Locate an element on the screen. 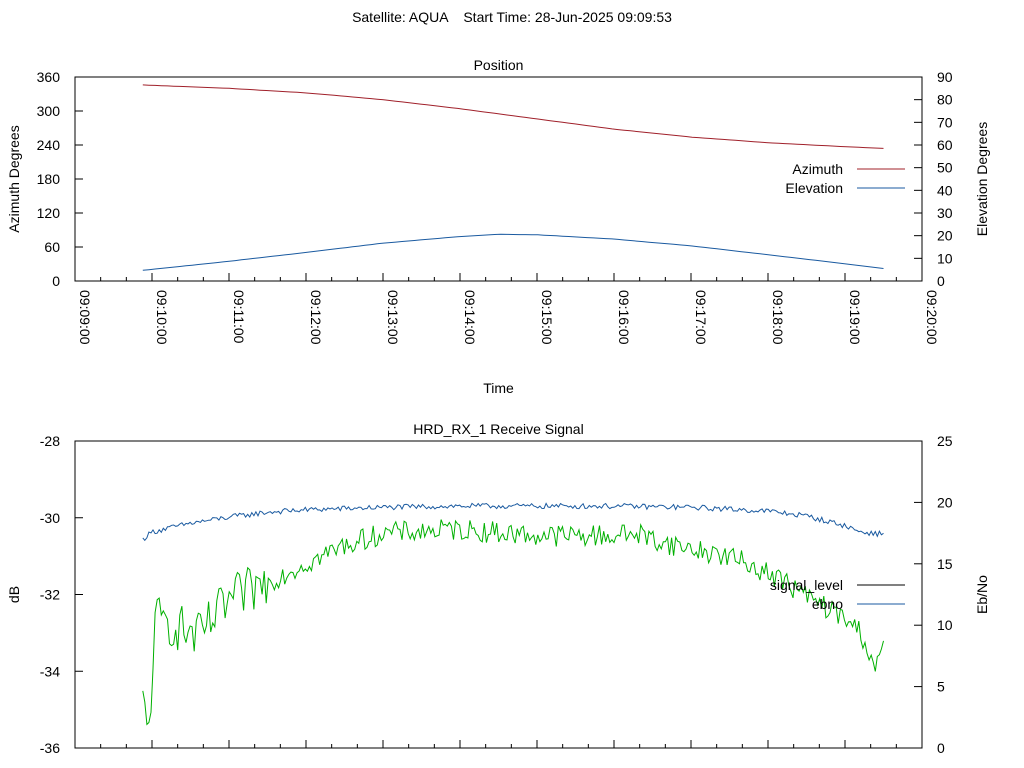 The width and height of the screenshot is (1024, 768). y-tick-label-left: 180 is located at coordinates (49, 179).